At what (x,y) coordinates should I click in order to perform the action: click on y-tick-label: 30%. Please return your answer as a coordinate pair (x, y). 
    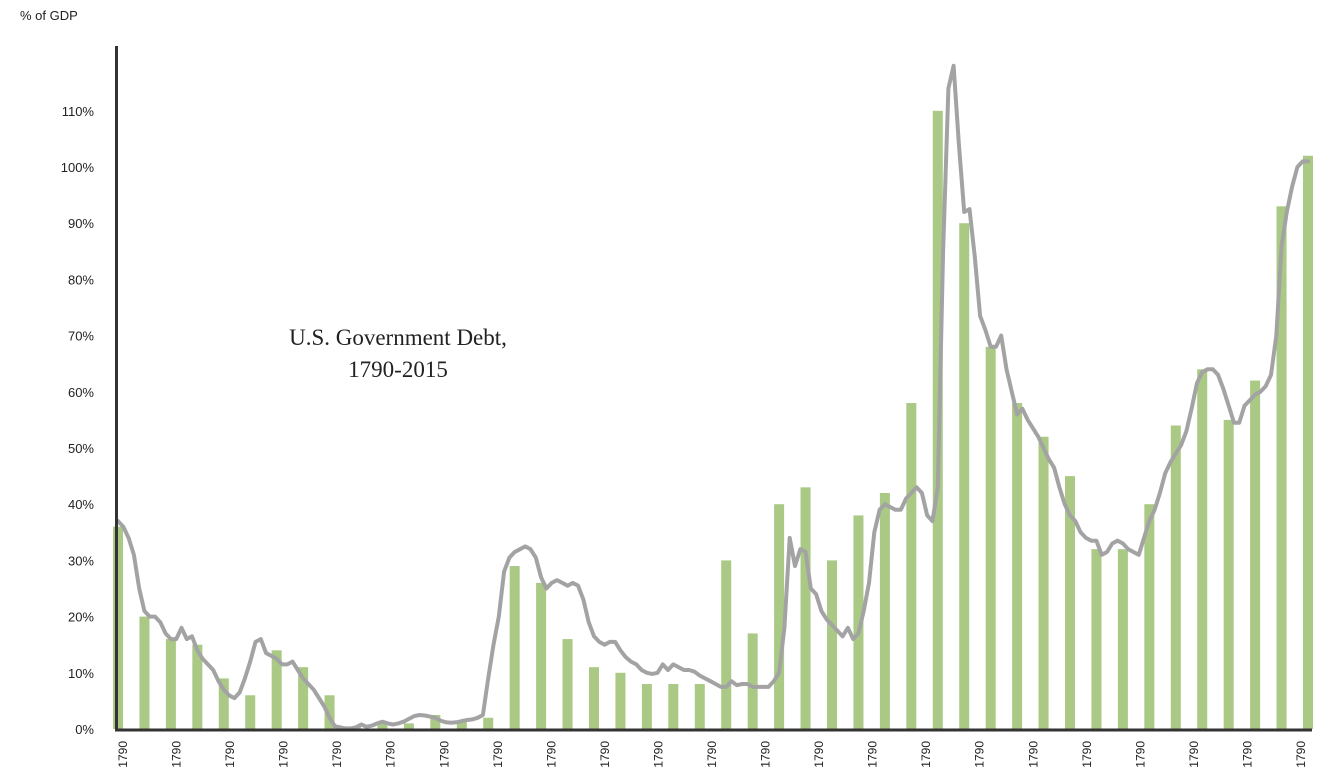
    Looking at the image, I should click on (81, 560).